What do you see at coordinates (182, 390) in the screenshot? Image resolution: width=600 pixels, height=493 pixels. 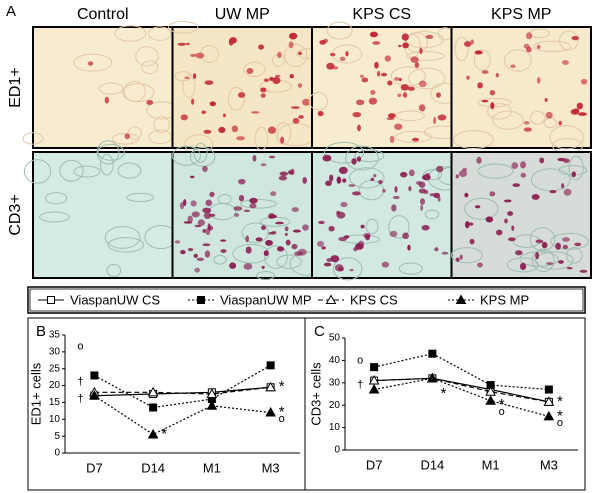 I see `series-line` at bounding box center [182, 390].